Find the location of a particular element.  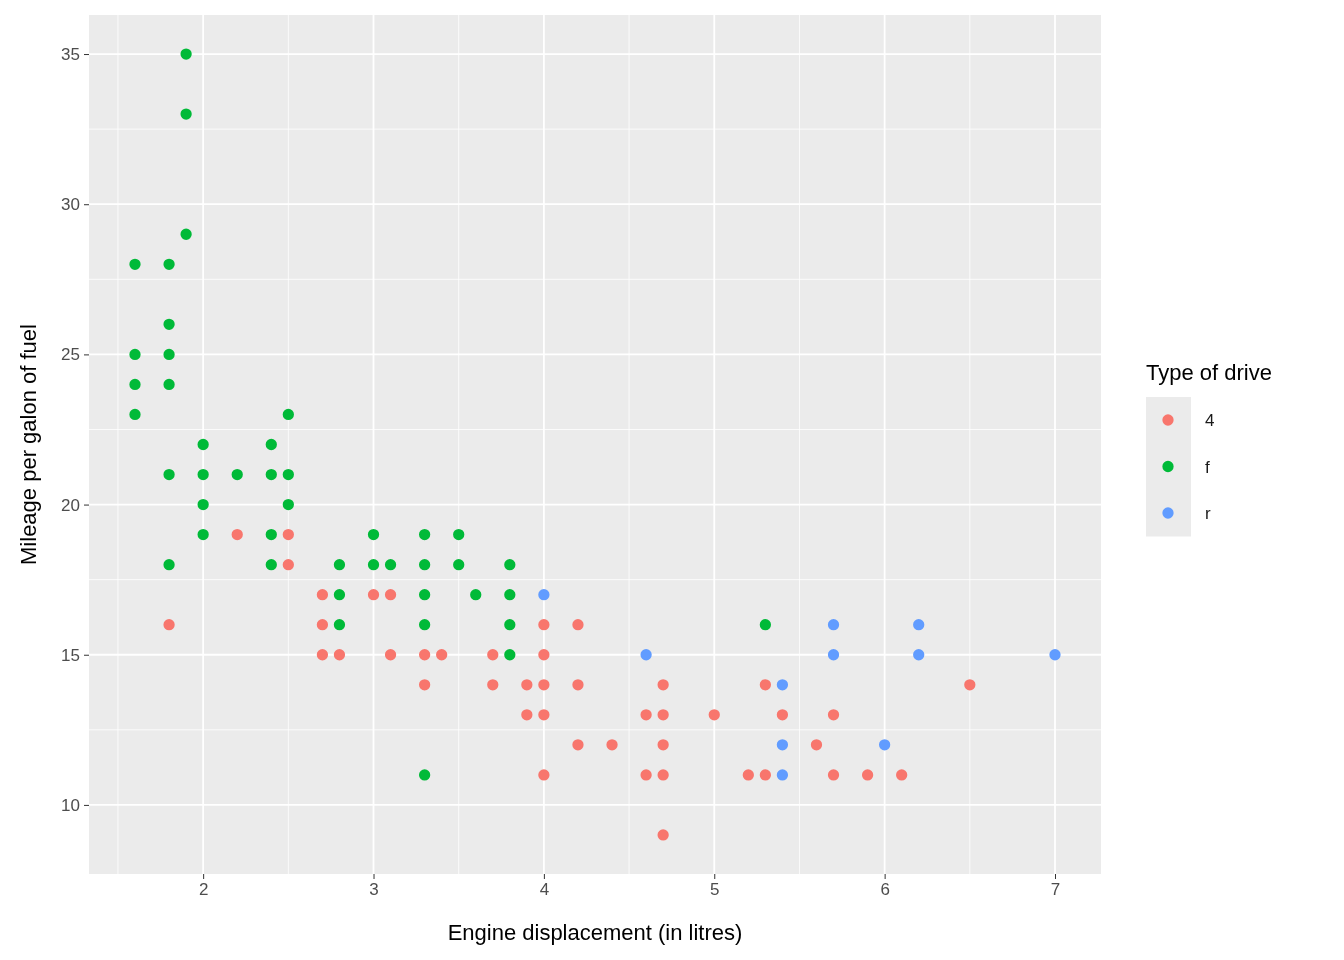

legend-label: f is located at coordinates (1207, 467).